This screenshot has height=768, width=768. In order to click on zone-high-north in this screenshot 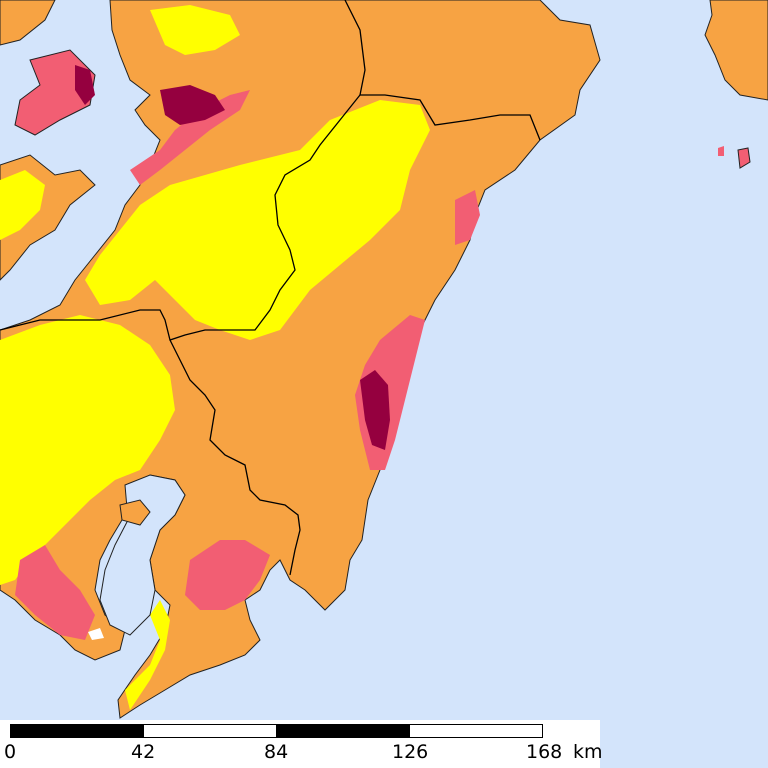, I will do `click(192, 105)`.